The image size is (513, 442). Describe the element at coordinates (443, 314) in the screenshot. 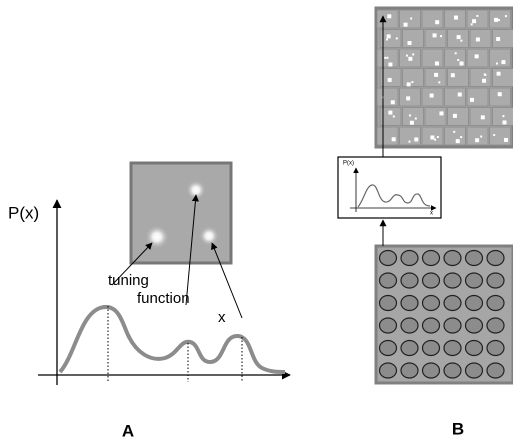

I see `input-grid` at that location.